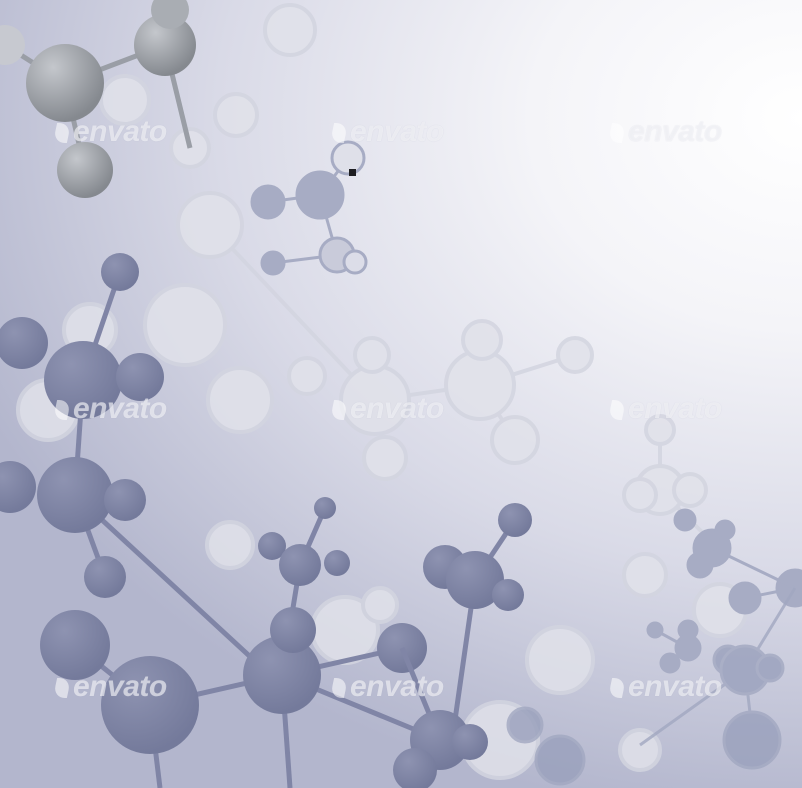 The width and height of the screenshot is (802, 788). Describe the element at coordinates (98, 99) in the screenshot. I see `gray-molecules` at that location.